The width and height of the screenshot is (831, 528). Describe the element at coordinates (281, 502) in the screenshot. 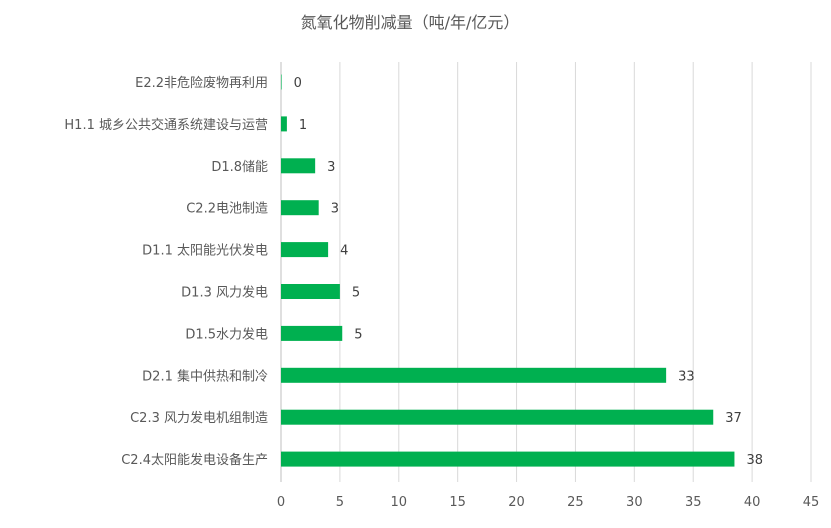

I see `x-tick-label: 0` at that location.